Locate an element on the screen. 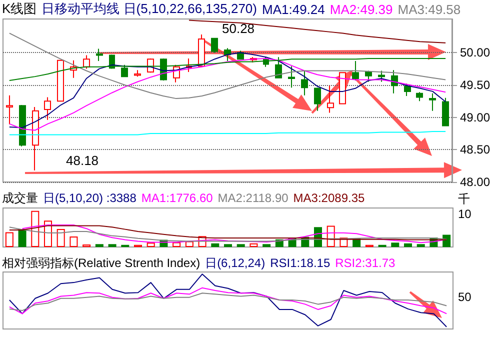  y-tick-label: 49.00 is located at coordinates (475, 117).